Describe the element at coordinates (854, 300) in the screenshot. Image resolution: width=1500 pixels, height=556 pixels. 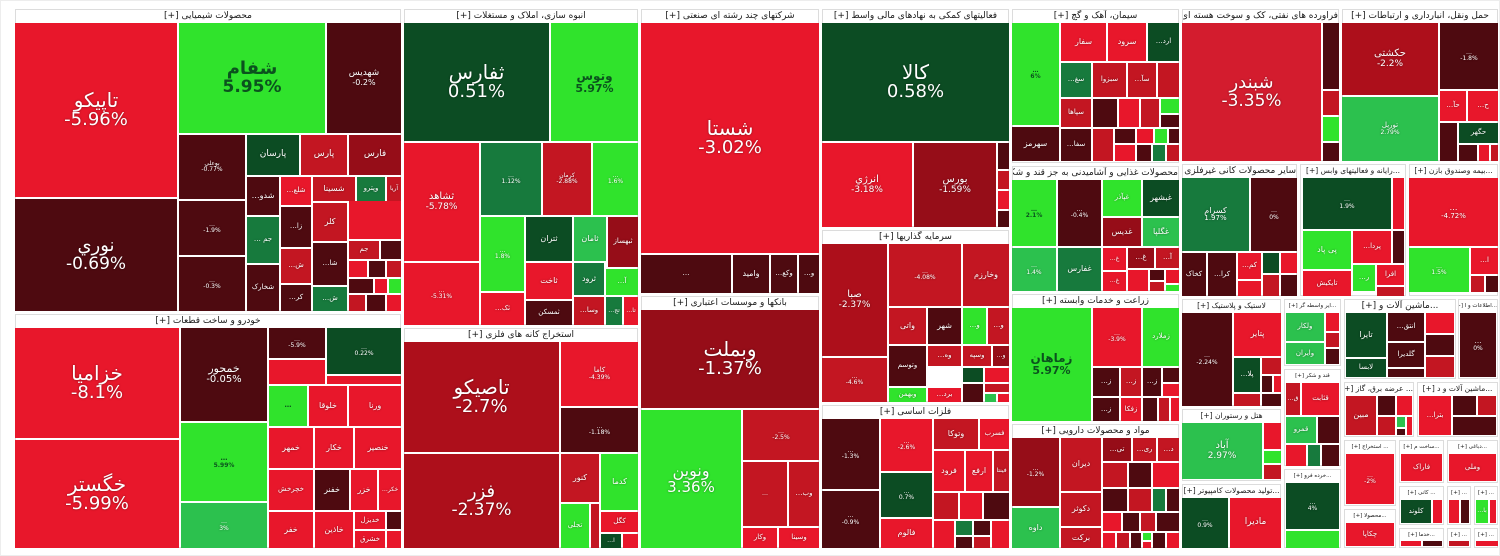
I see `stock-tile: صبا -2.37%` at that location.